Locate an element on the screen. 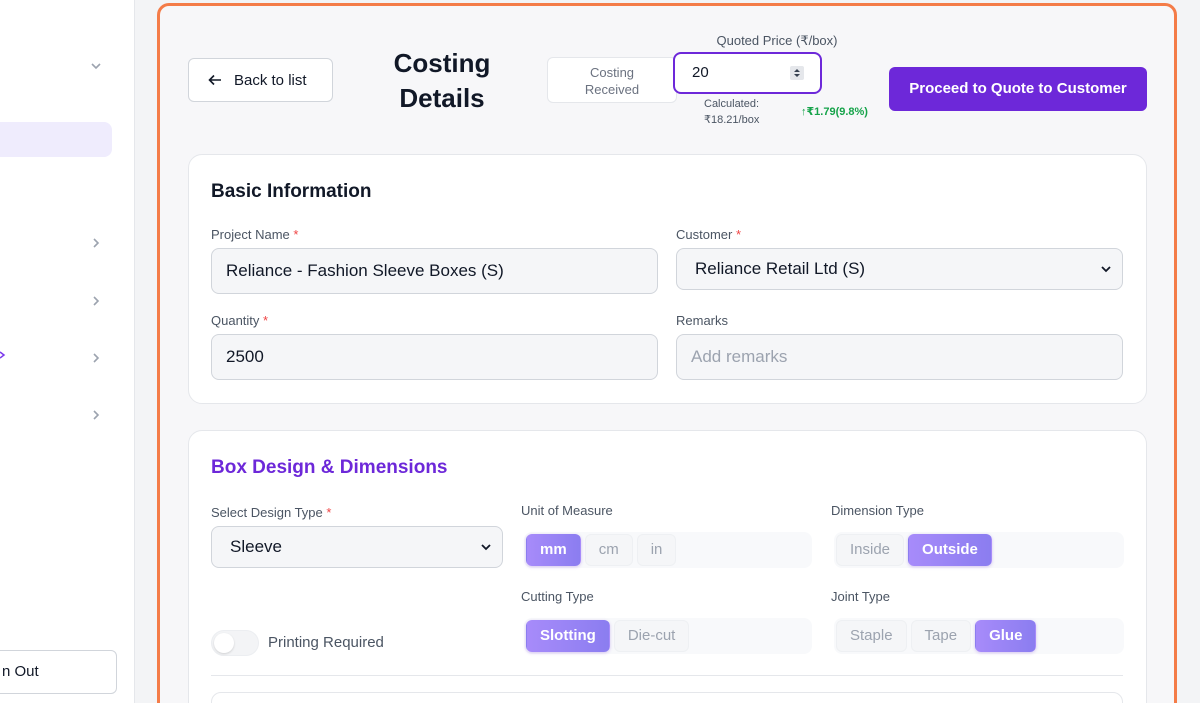 The height and width of the screenshot is (703, 1200). project-name-label: Project Name * is located at coordinates (254, 234).